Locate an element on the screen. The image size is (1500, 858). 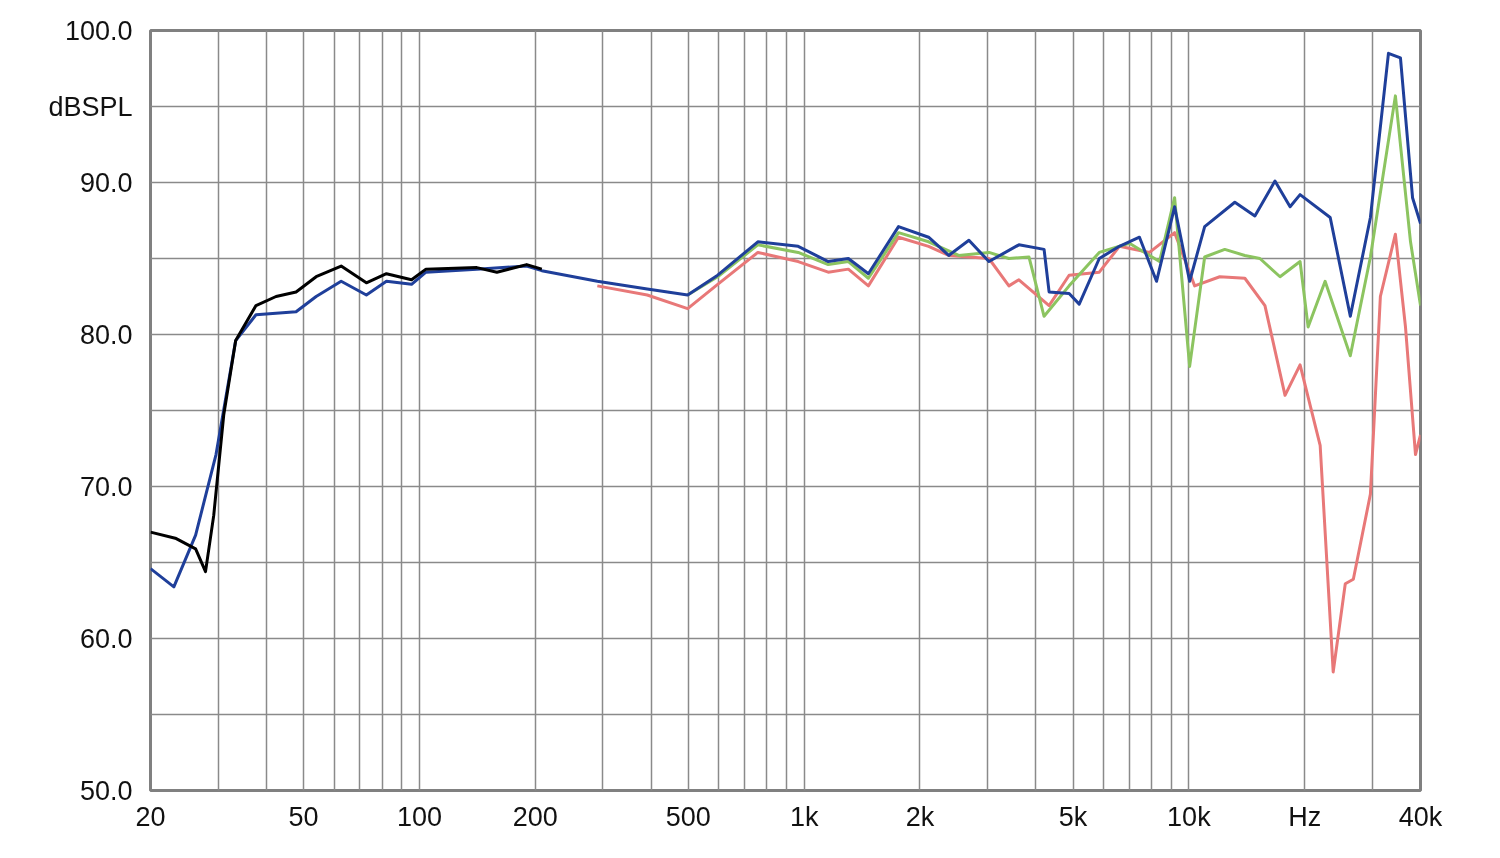
y-tick-label: 60.0 is located at coordinates (106, 638).